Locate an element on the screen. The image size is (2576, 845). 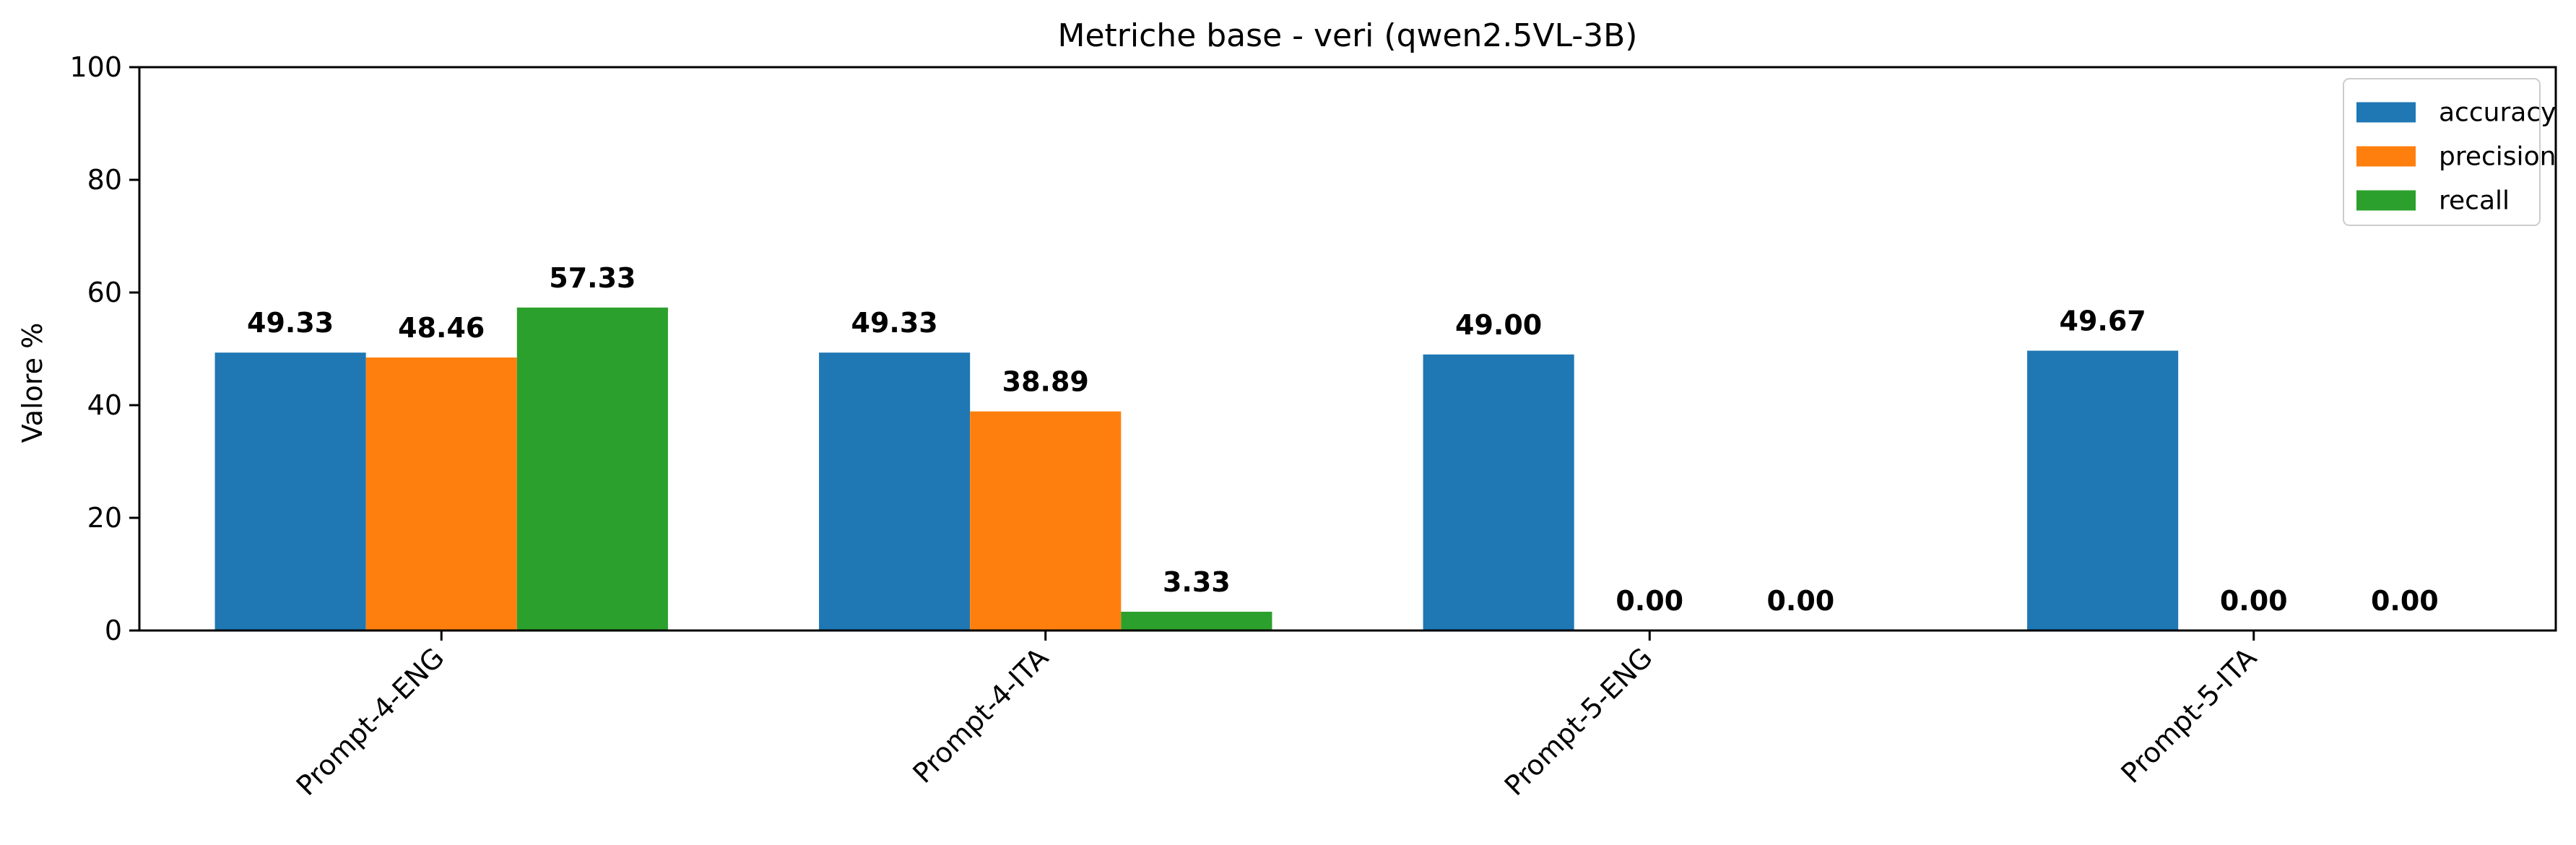
bar-label-recall-3: 0.00 is located at coordinates (2405, 601).